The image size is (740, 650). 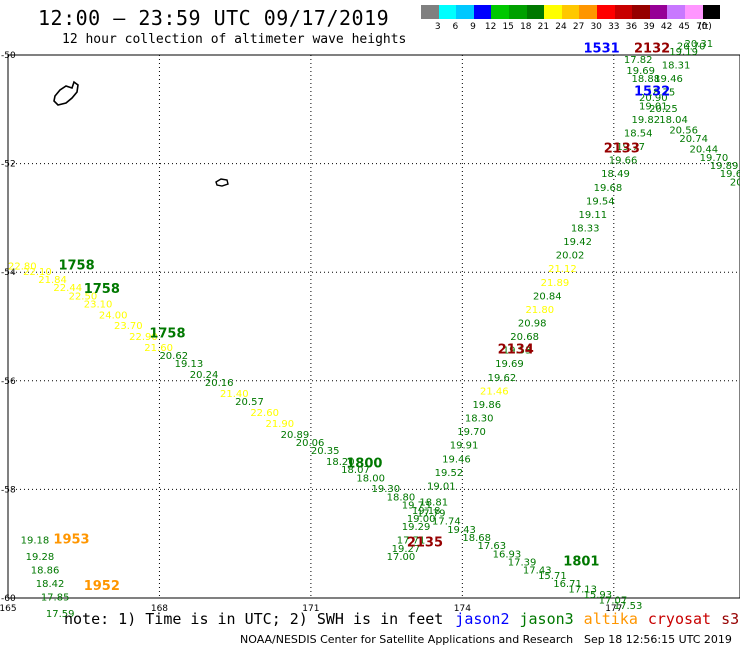 I want to click on wave-height-value: 18.00, so click(x=370, y=478).